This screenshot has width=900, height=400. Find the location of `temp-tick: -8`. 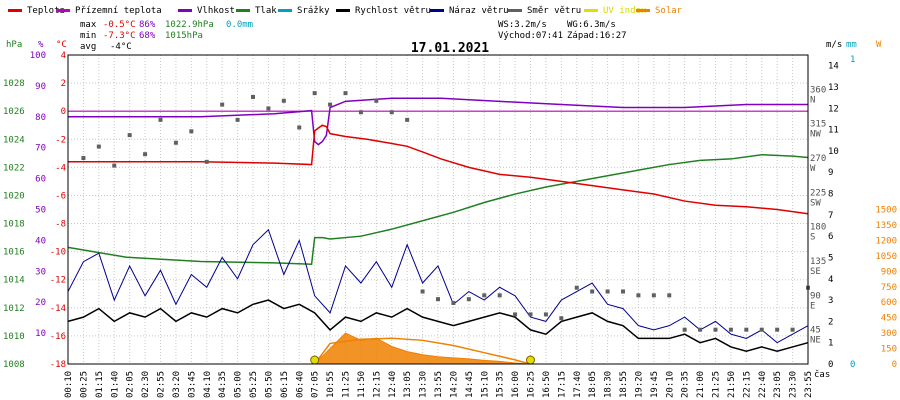

temp-tick: -8 is located at coordinates (60, 225).